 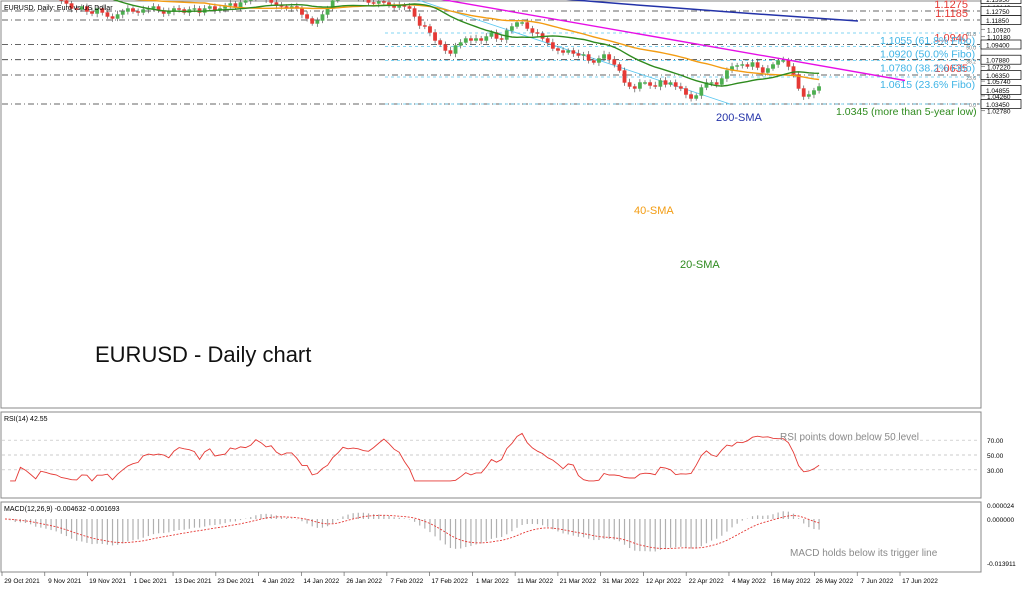 I want to click on resistance-label: 1.1275, so click(x=951, y=5).